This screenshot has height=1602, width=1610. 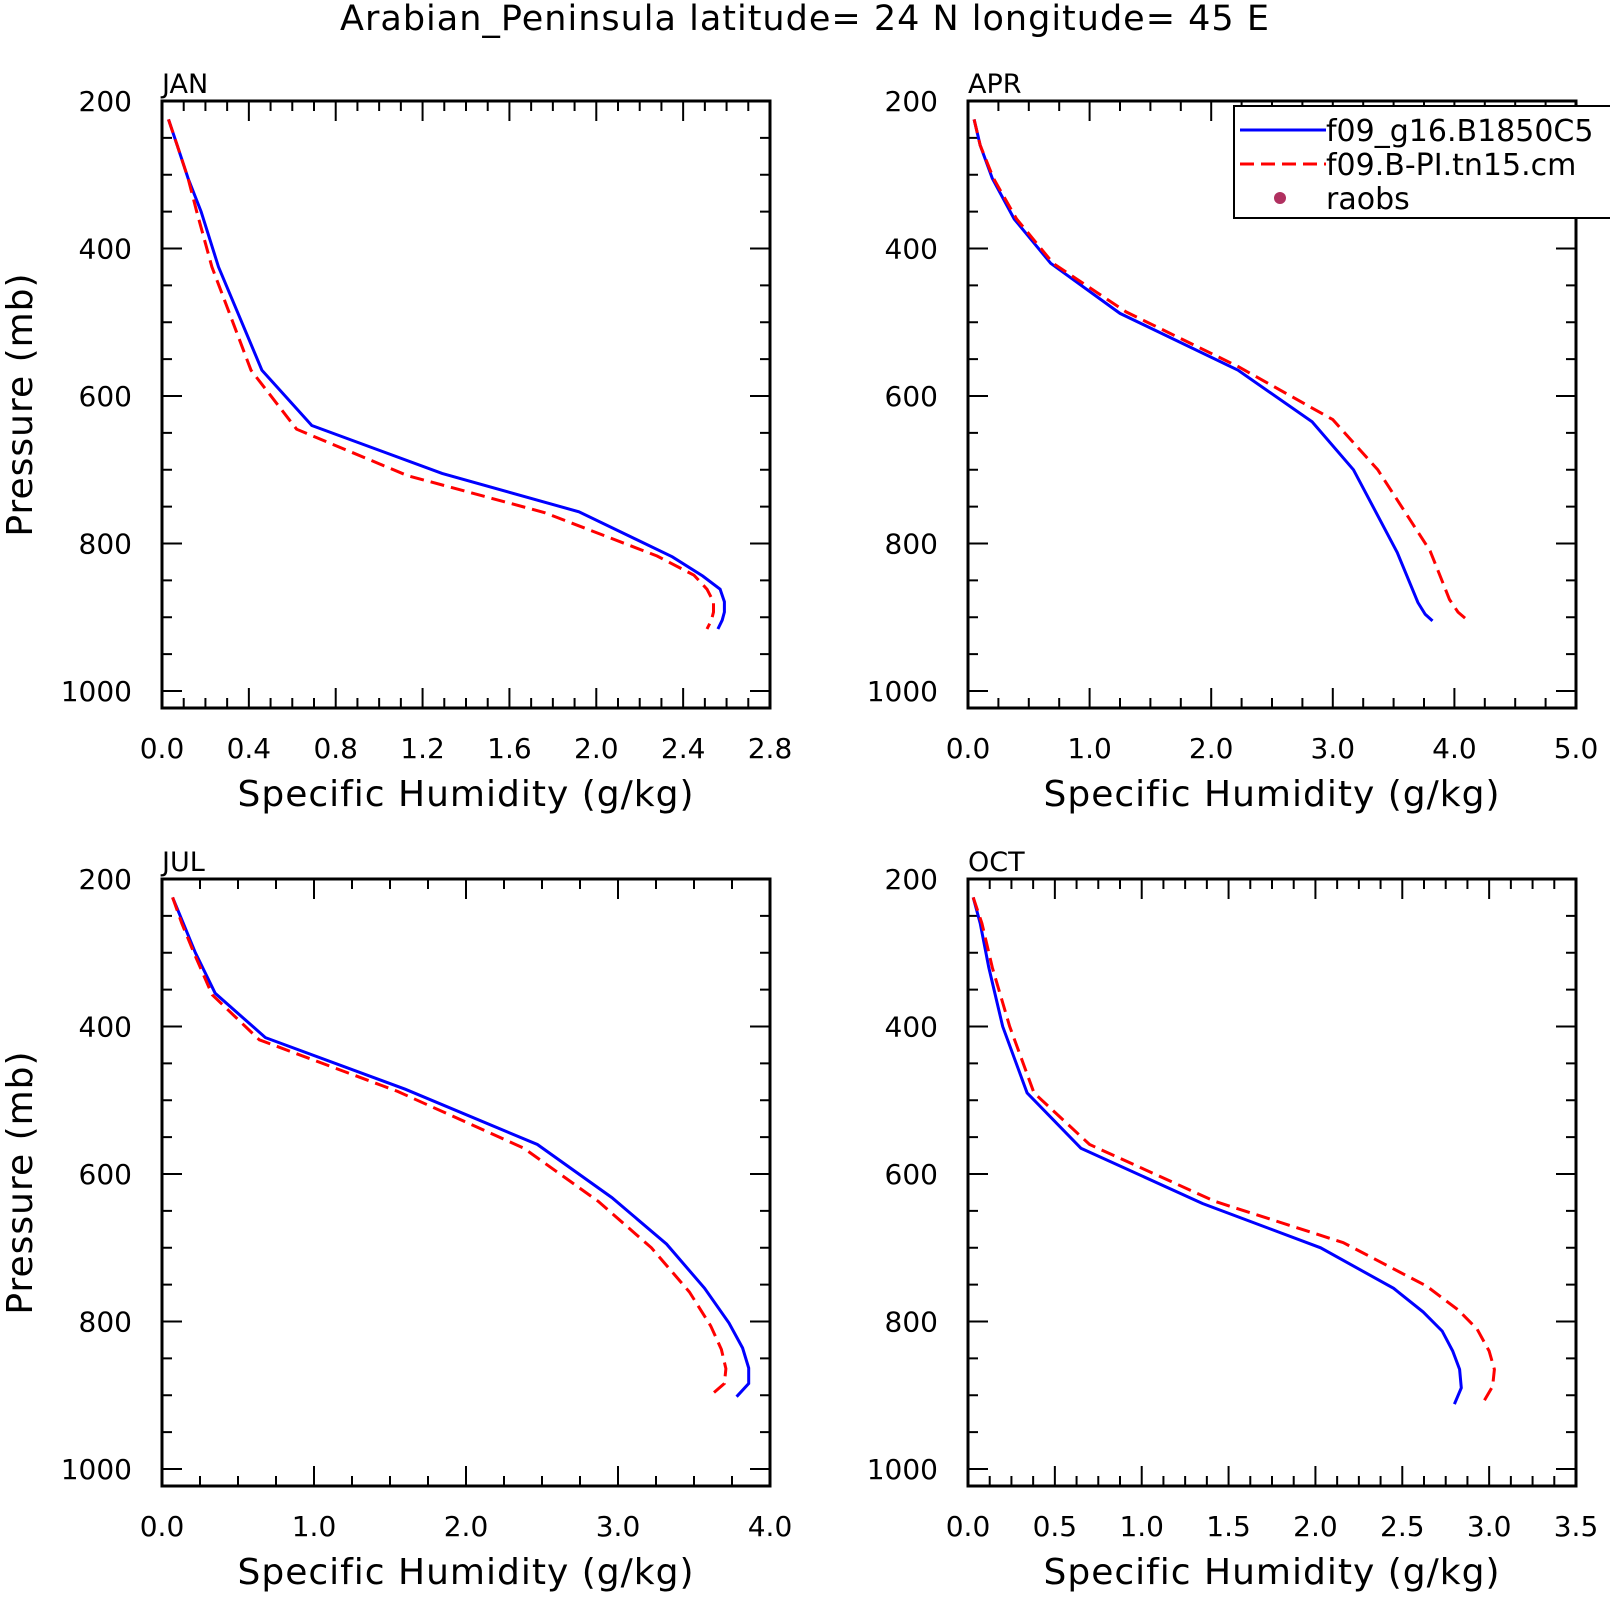 I want to click on legend-label: raobs, so click(x=1368, y=199).